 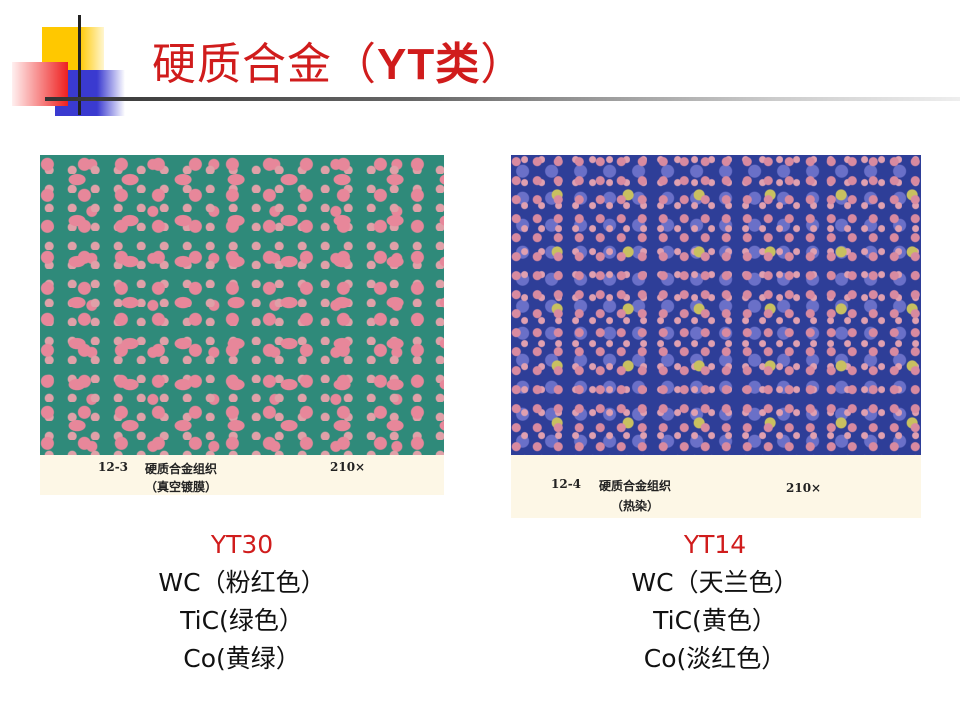 I want to click on slide-title: 硬质合金（YT类）, so click(x=338, y=60).